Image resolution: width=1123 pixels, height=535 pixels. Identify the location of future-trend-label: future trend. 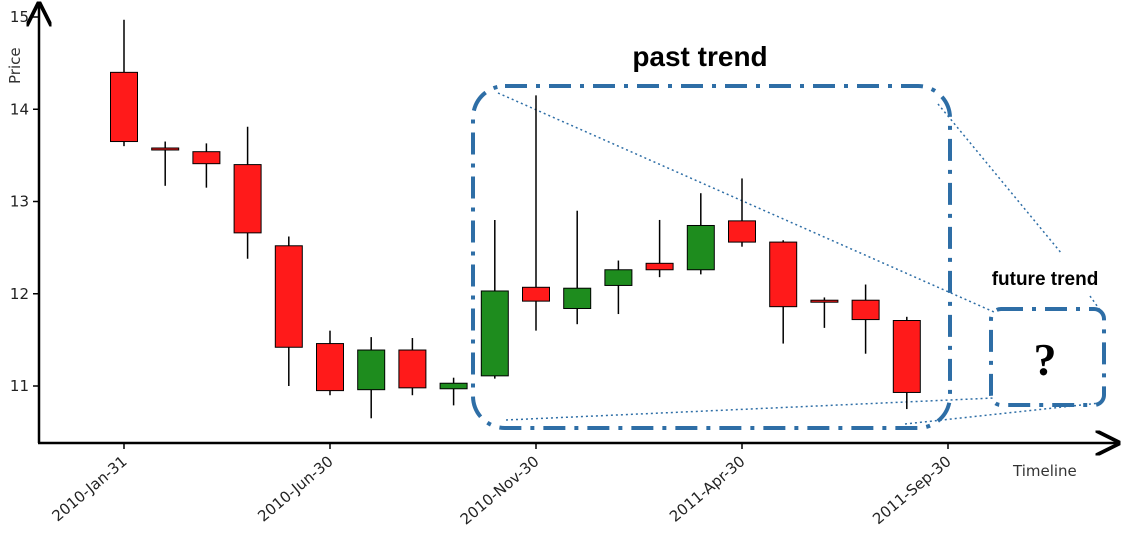
(1045, 279).